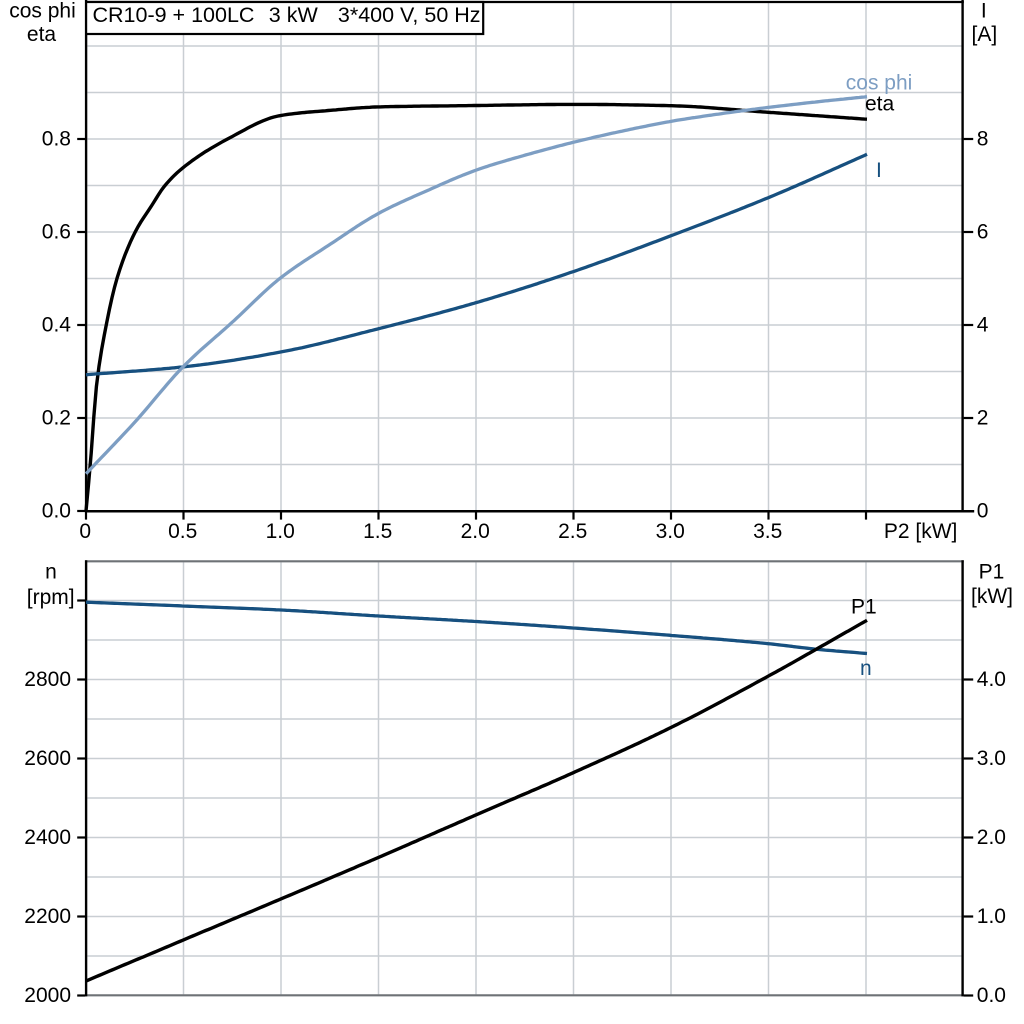  What do you see at coordinates (47, 758) in the screenshot?
I see `svg-text: 2600` at bounding box center [47, 758].